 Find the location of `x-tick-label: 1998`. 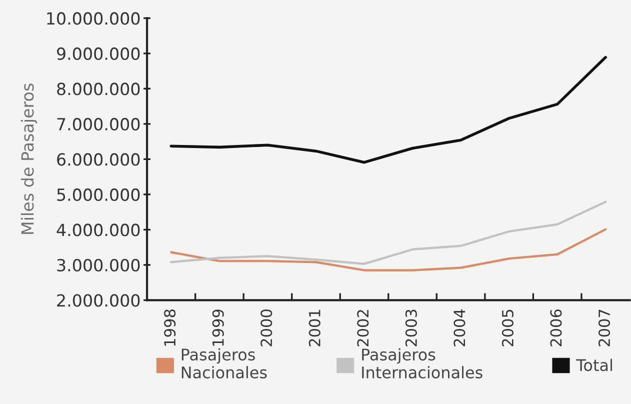

x-tick-label: 1998 is located at coordinates (170, 328).